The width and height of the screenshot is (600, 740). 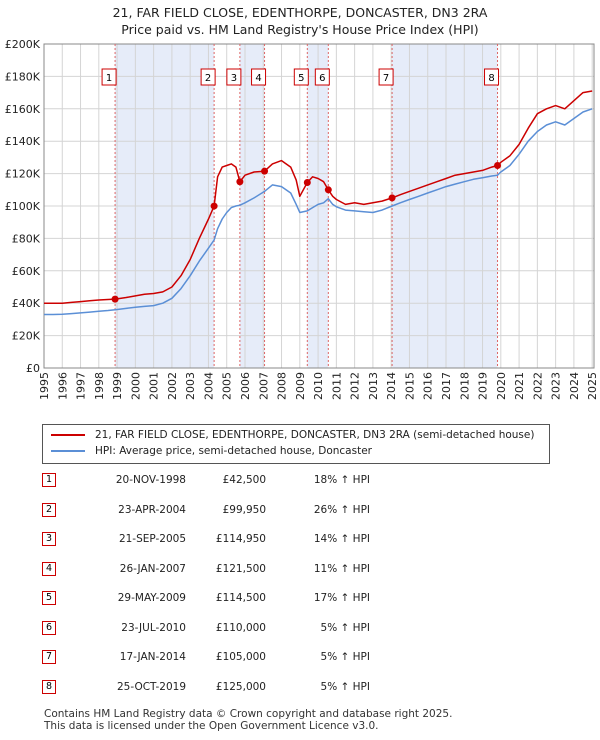 I want to click on sale-number-badge: 7, so click(x=49, y=657).